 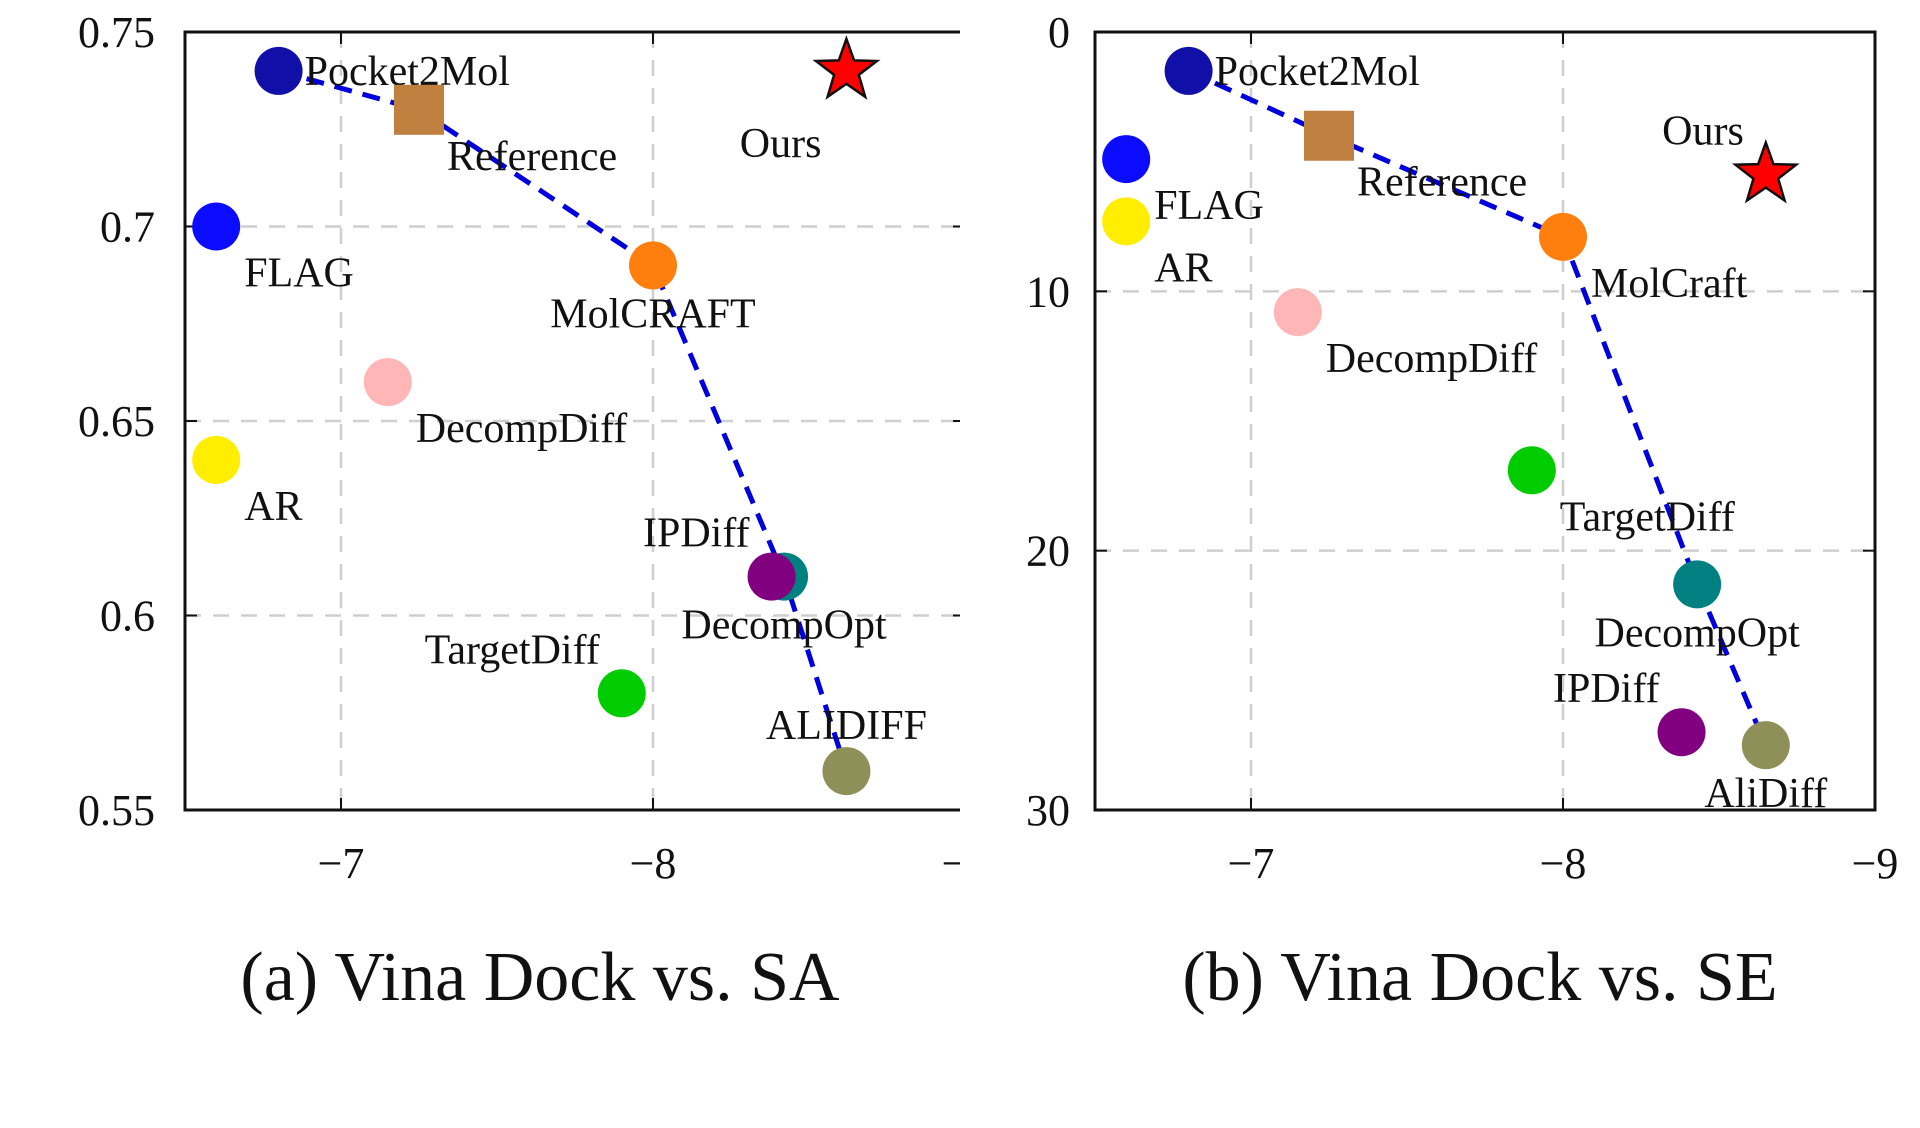 What do you see at coordinates (1048, 291) in the screenshot?
I see `y-tick-label: 10` at bounding box center [1048, 291].